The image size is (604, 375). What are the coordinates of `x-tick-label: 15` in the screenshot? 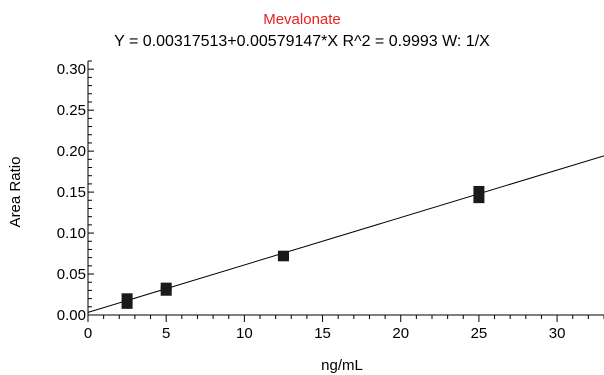 It's located at (322, 333).